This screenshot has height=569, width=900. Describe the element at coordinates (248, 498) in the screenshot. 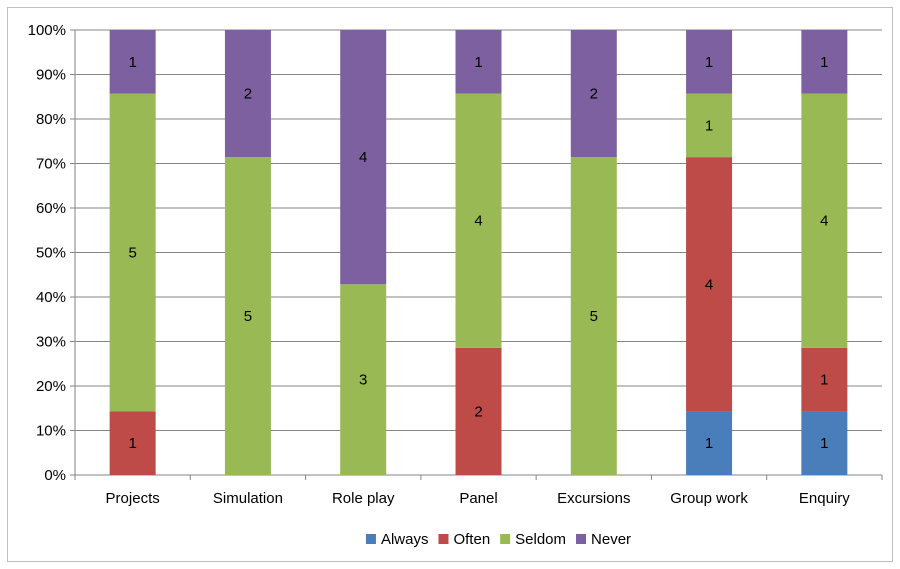

I see `x-tick-label: Simulation` at that location.